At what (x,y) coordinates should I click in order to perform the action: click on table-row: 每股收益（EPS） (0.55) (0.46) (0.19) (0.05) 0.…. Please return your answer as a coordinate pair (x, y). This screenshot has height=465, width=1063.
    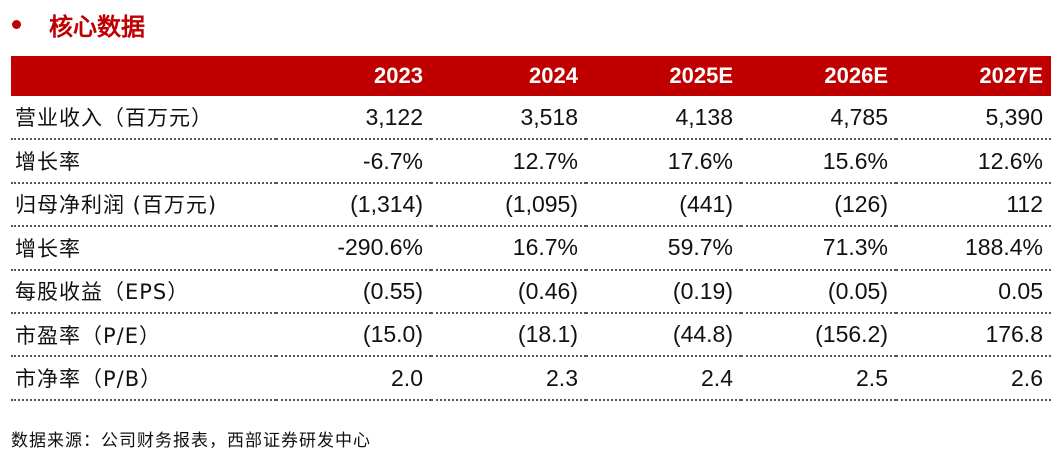
    Looking at the image, I should click on (531, 291).